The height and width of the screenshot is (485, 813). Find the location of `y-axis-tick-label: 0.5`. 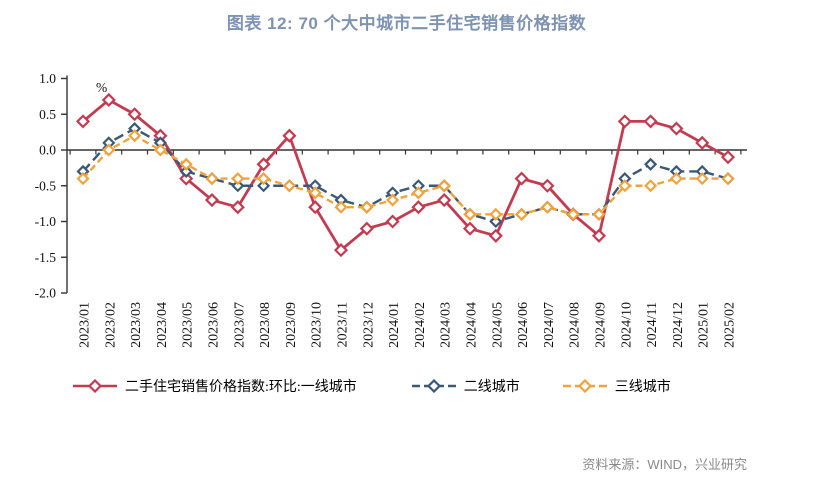

y-axis-tick-label: 0.5 is located at coordinates (47, 114).